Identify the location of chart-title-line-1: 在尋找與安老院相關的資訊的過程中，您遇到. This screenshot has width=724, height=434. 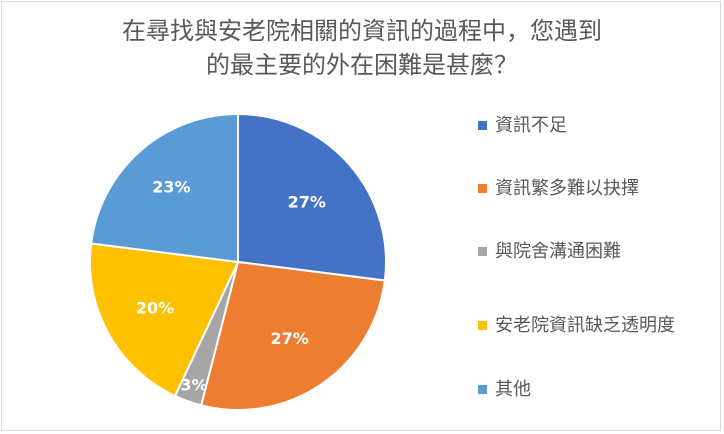
(362, 31).